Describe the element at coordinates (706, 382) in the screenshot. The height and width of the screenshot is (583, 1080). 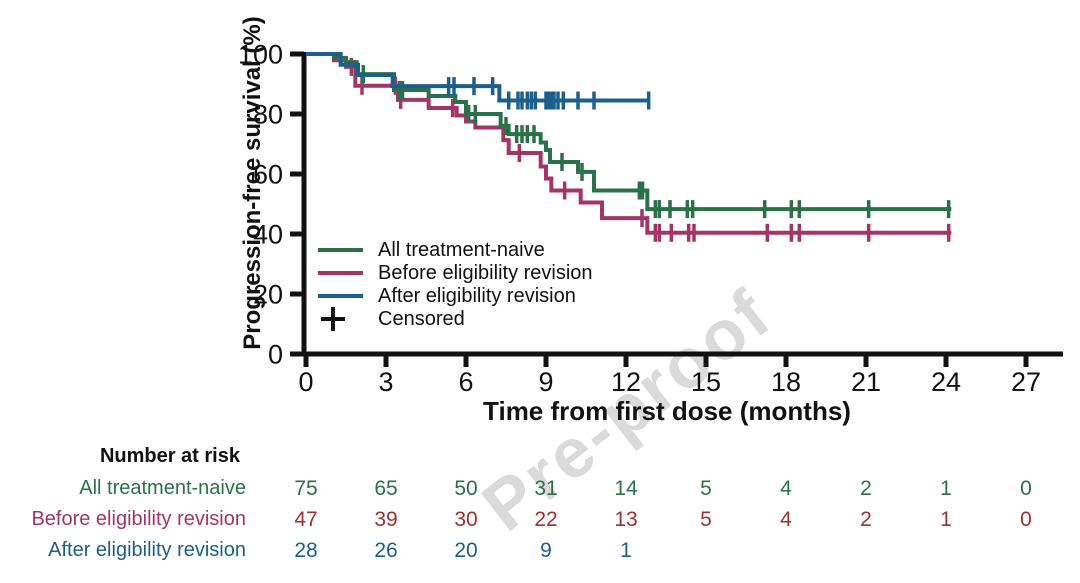
I see `x-tick-label: 15` at that location.